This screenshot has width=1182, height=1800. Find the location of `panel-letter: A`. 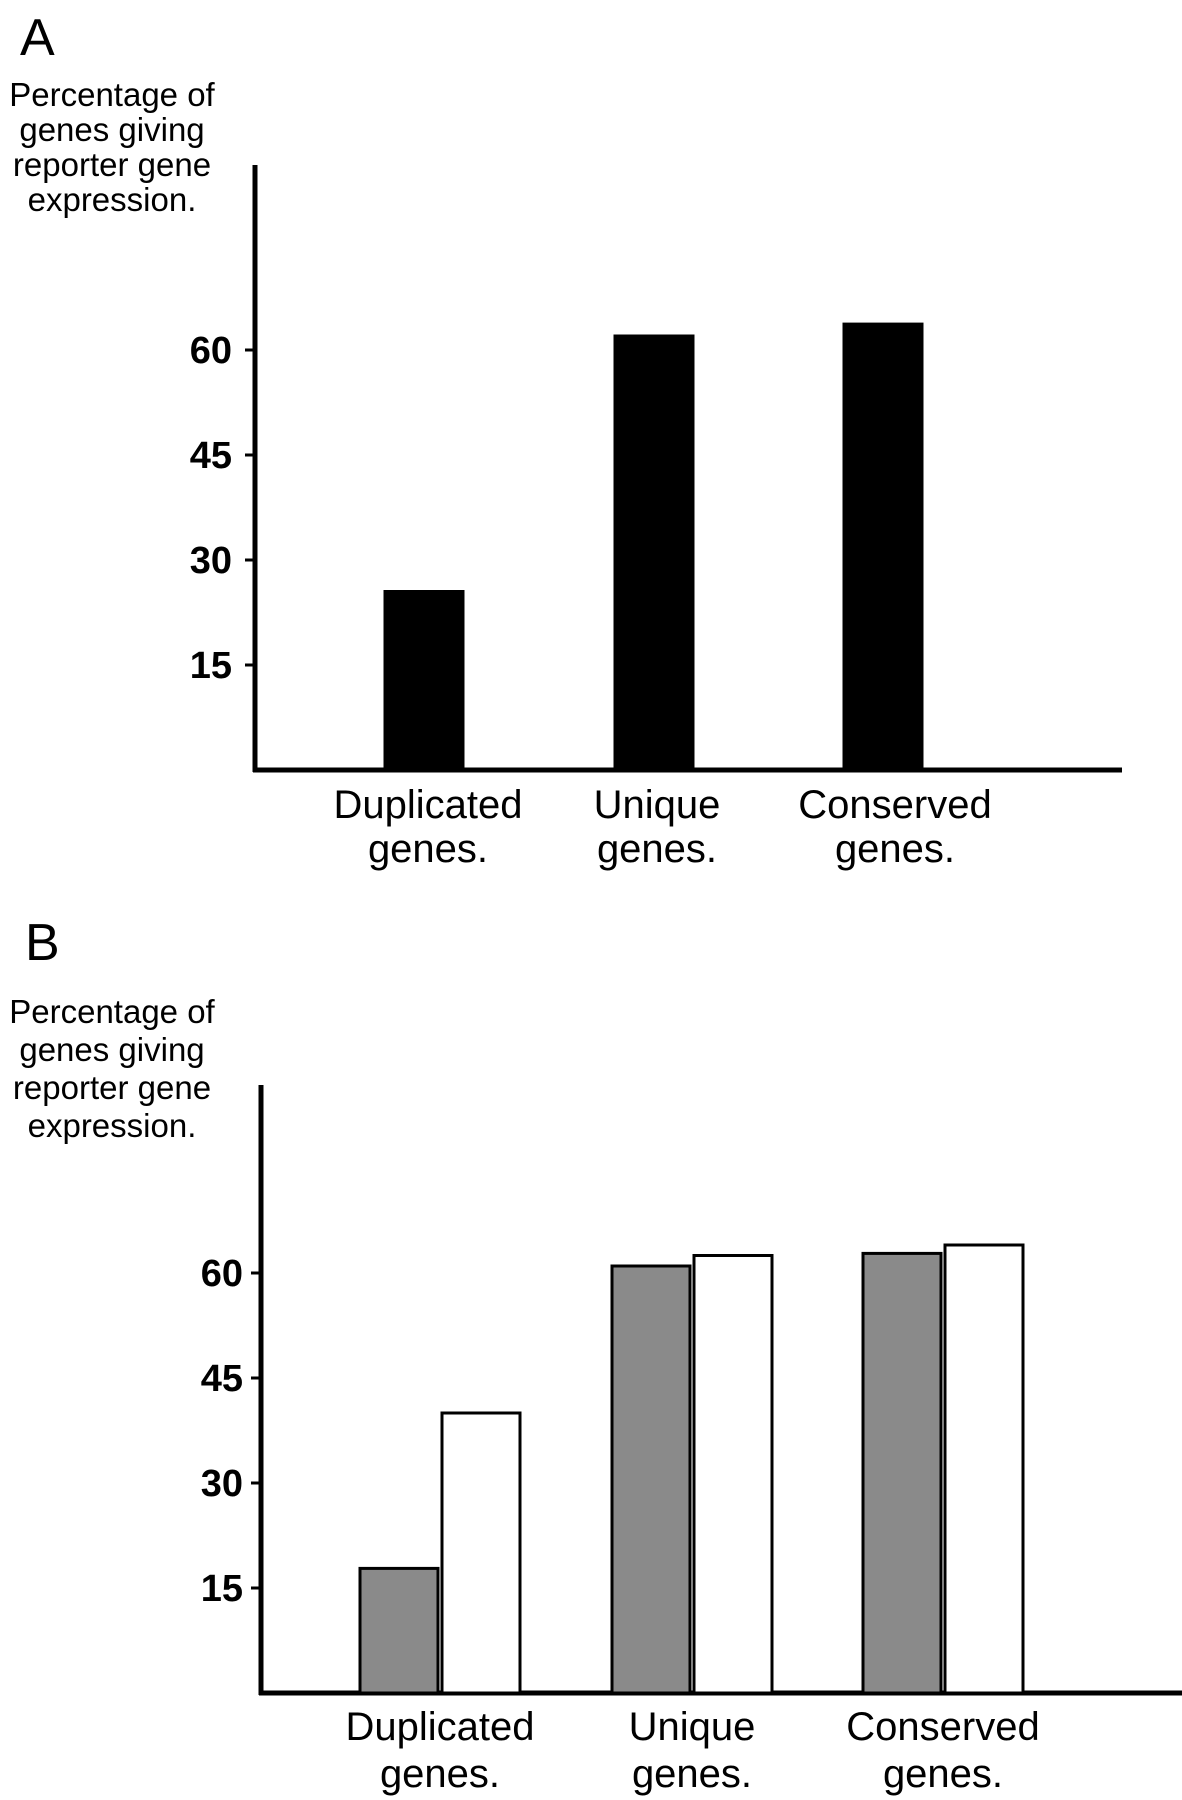

panel-letter: A is located at coordinates (37, 38).